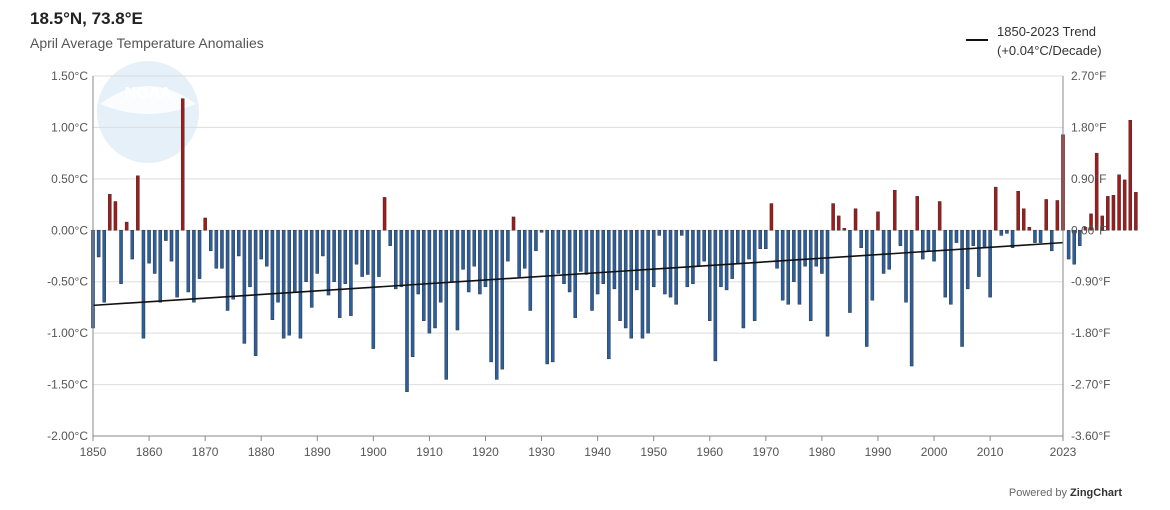 The width and height of the screenshot is (1170, 510). I want to click on bar-2000, so click(934, 246).